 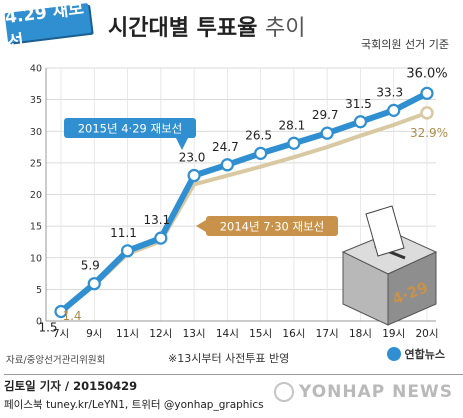 I want to click on data-label-2015: 33.3, so click(x=389, y=92).